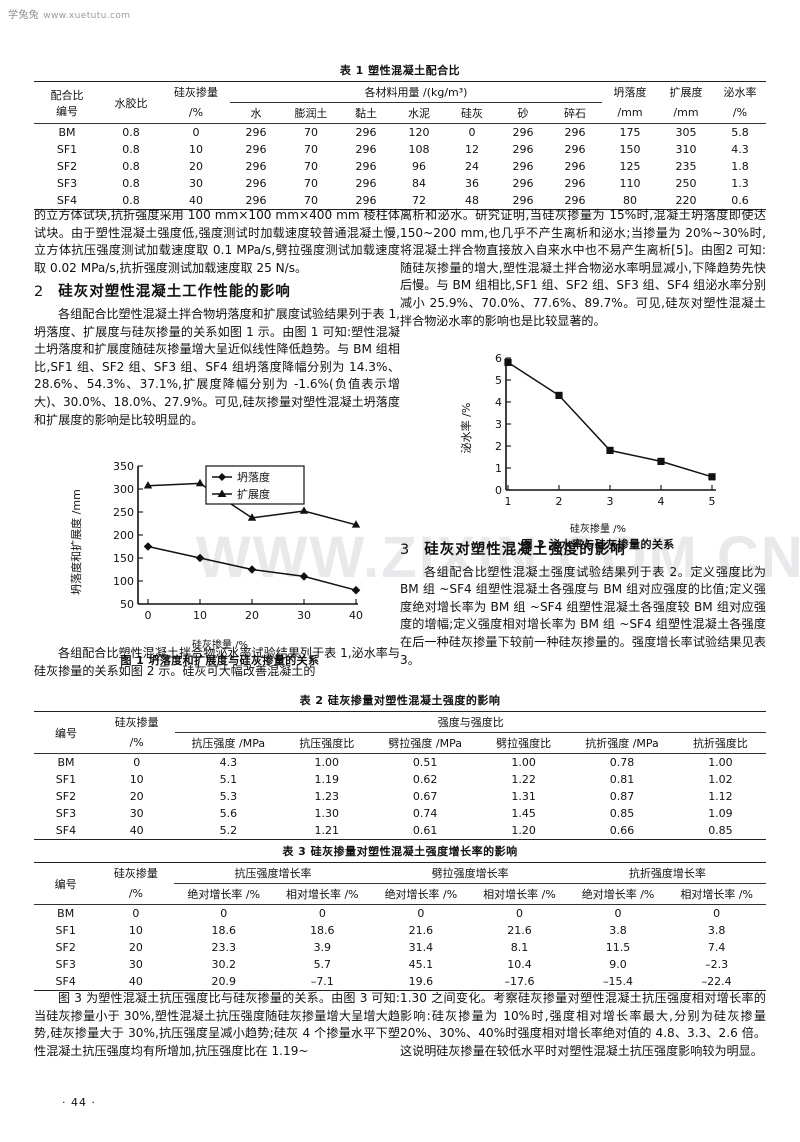 Image resolution: width=800 pixels, height=1142 pixels. I want to click on cell: 20.9, so click(223, 981).